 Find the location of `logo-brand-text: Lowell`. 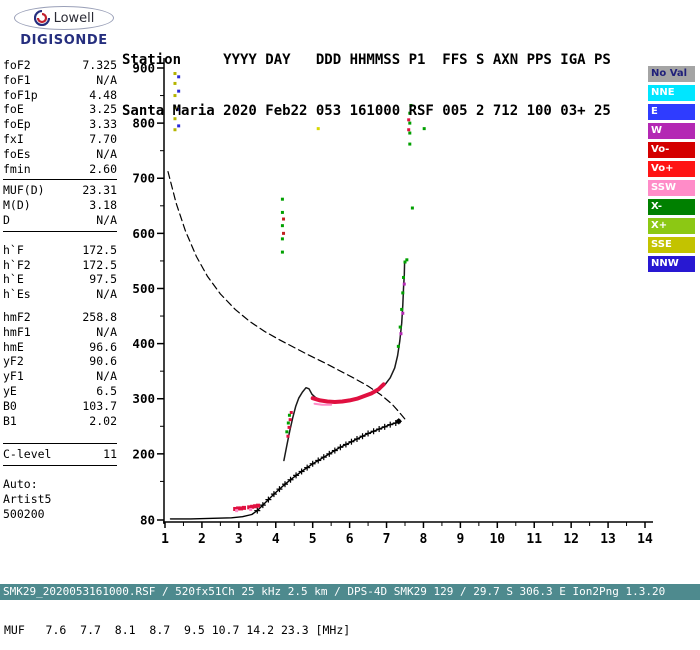

logo-brand-text: Lowell is located at coordinates (74, 18).